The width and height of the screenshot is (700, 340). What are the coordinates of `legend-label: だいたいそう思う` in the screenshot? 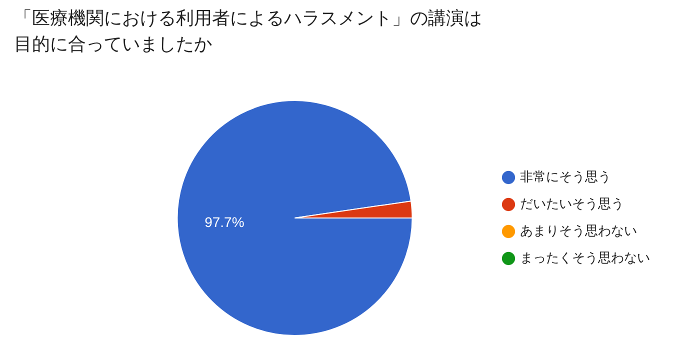 It's located at (572, 204).